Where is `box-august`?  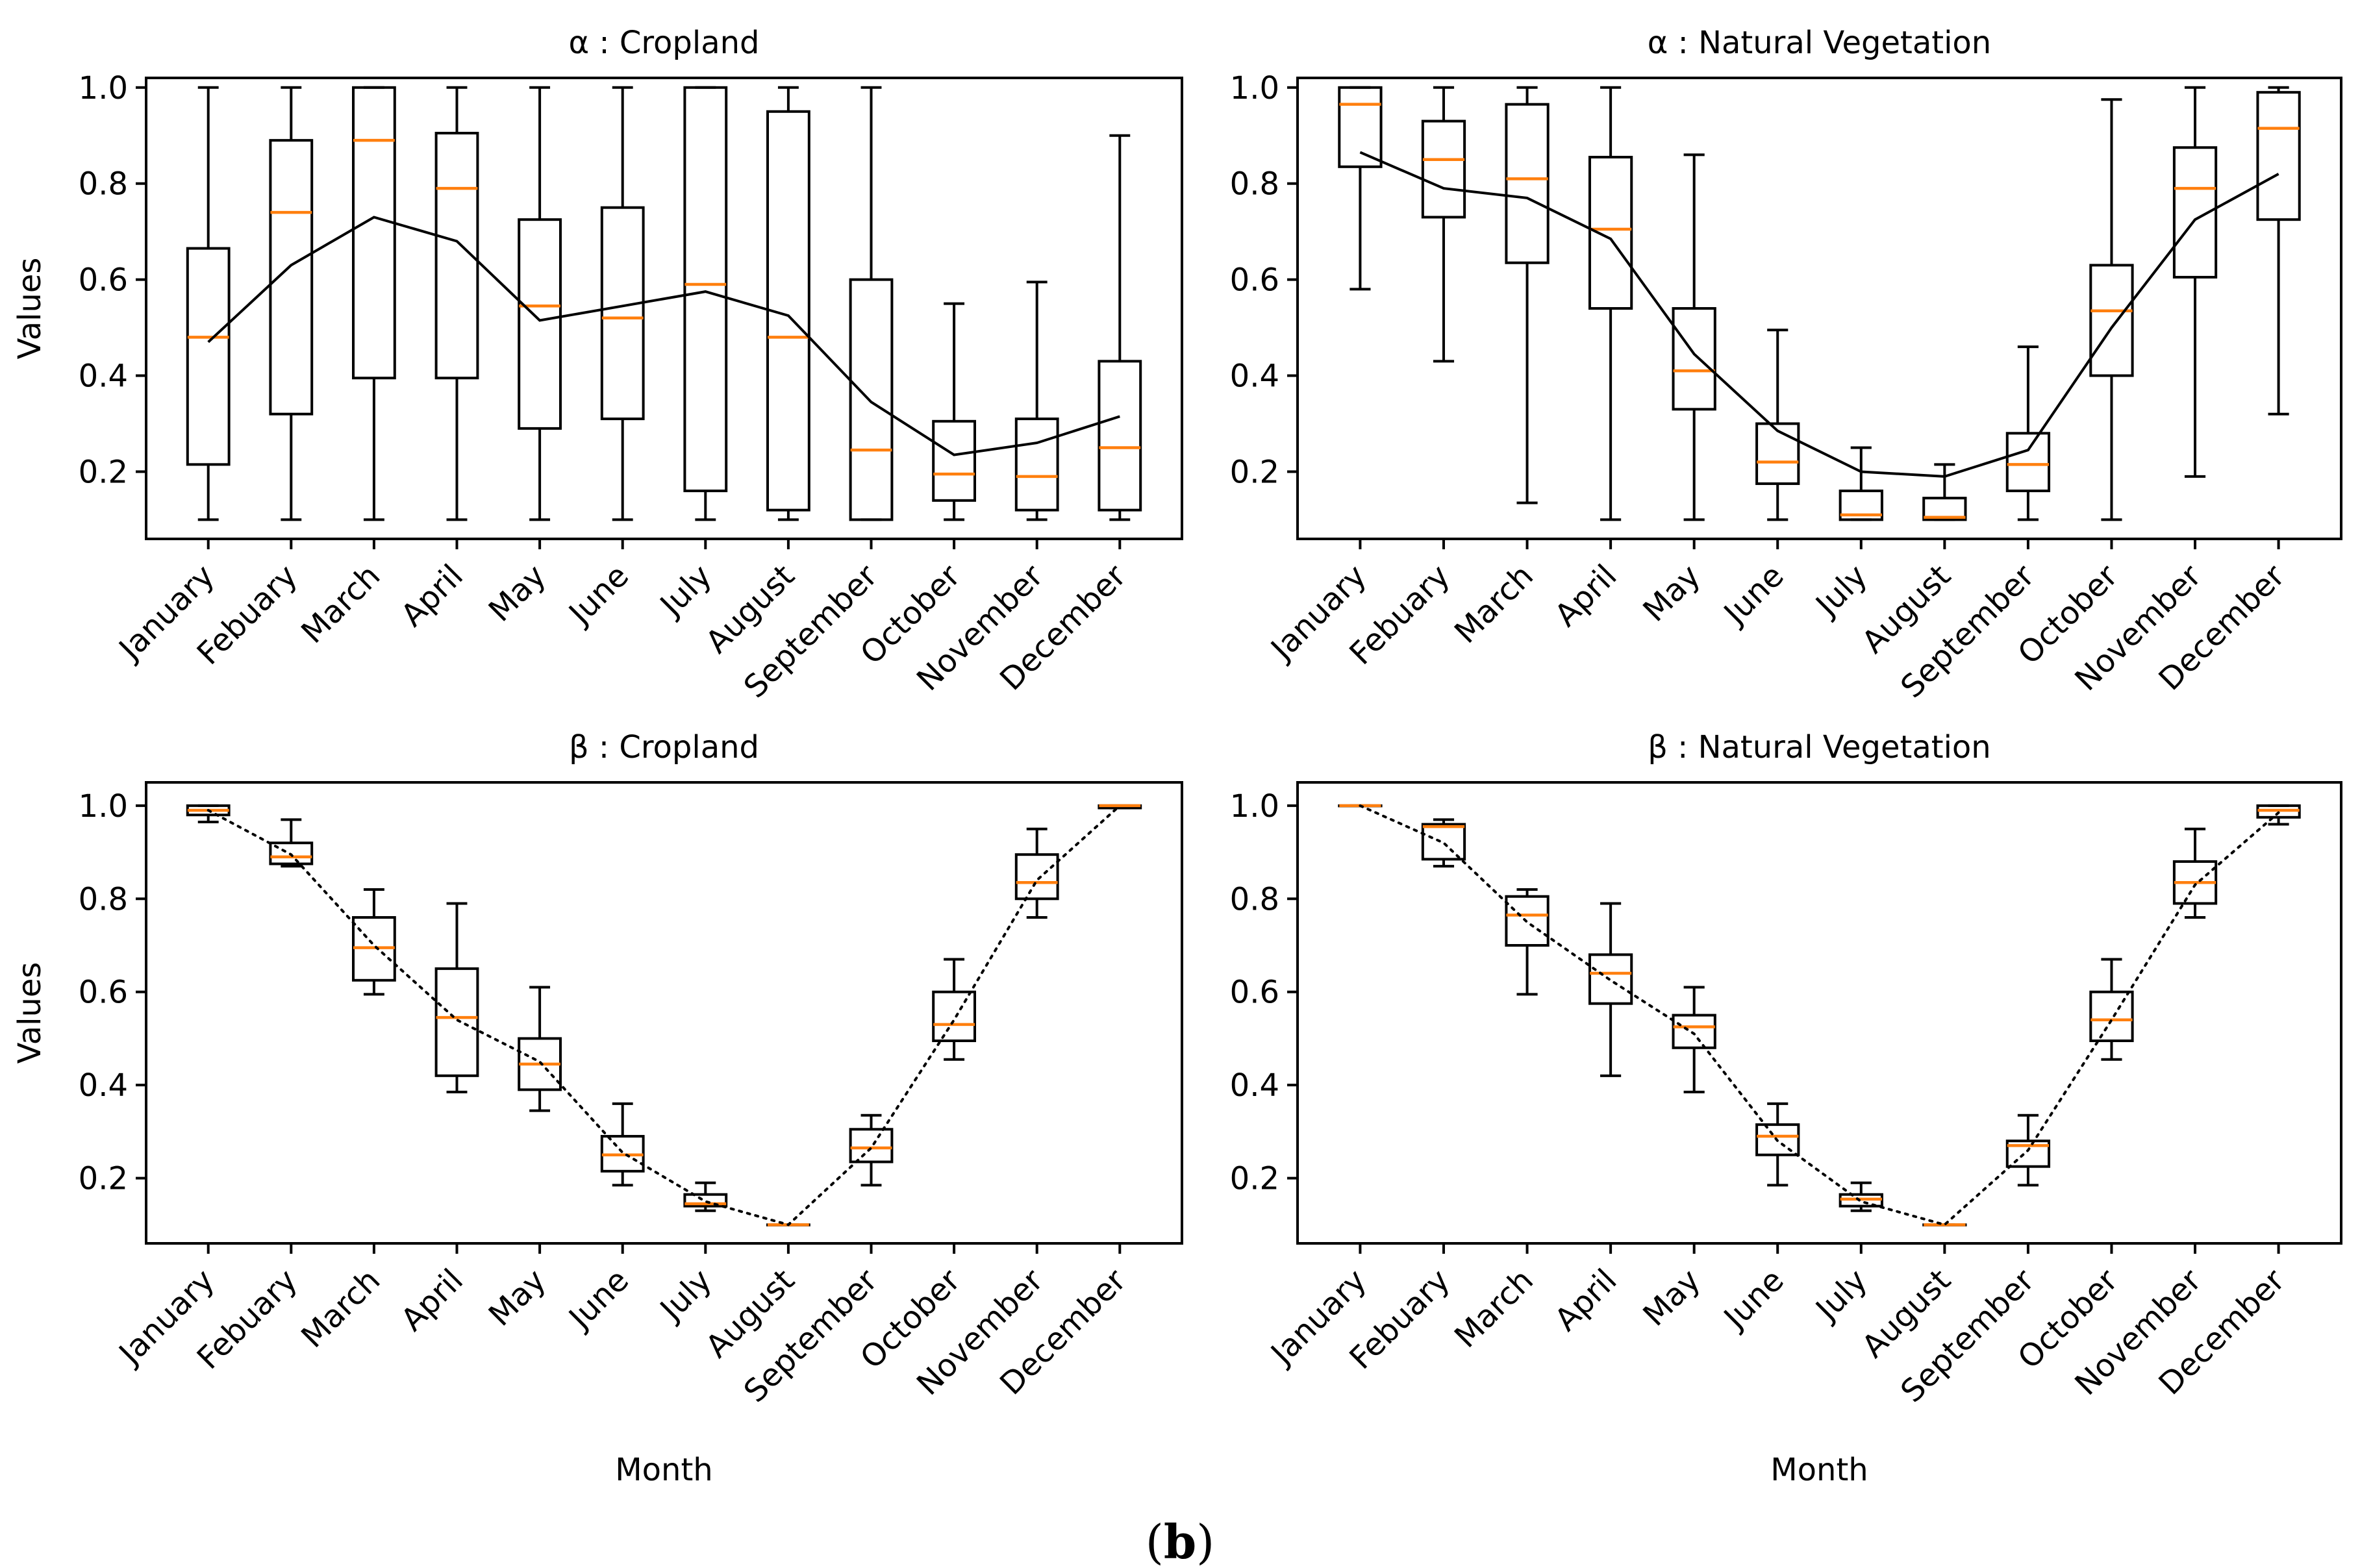
box-august is located at coordinates (1944, 492).